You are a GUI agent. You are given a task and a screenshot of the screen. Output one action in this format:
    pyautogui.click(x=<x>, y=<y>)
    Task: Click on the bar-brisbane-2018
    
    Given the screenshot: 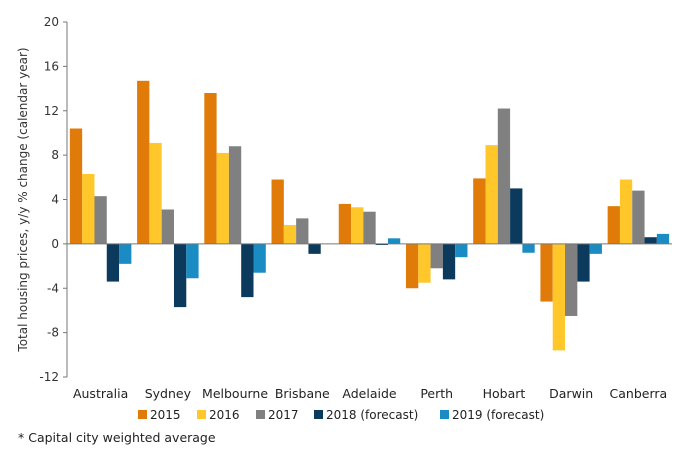 What is the action you would take?
    pyautogui.click(x=314, y=248)
    